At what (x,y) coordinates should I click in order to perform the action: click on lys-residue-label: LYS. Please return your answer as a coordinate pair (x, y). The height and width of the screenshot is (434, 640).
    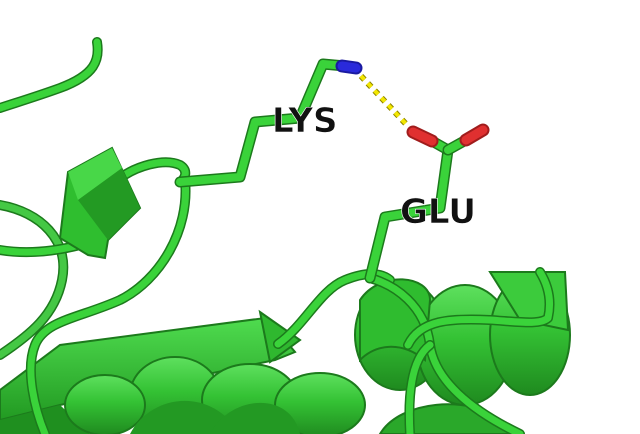
    Looking at the image, I should click on (304, 121).